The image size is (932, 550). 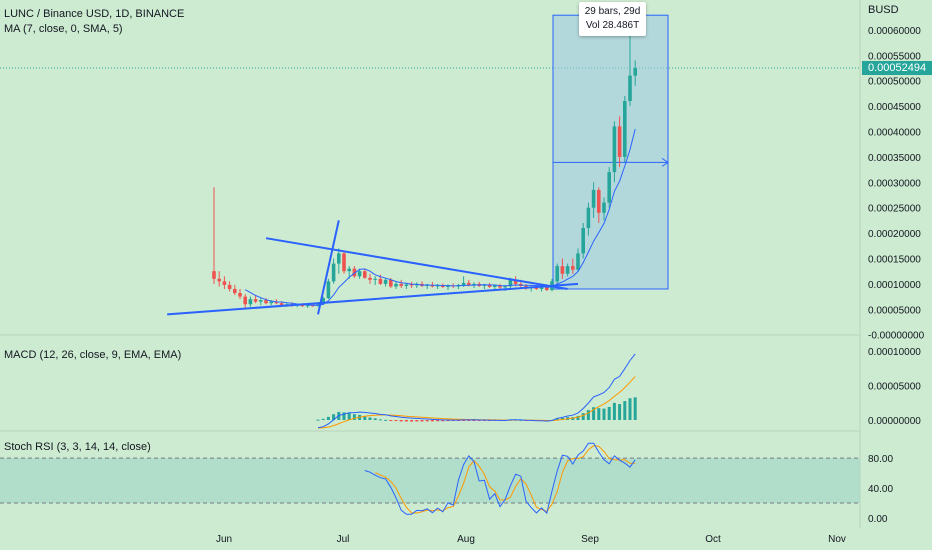 I want to click on time-tick-label: Jul, so click(x=343, y=539).